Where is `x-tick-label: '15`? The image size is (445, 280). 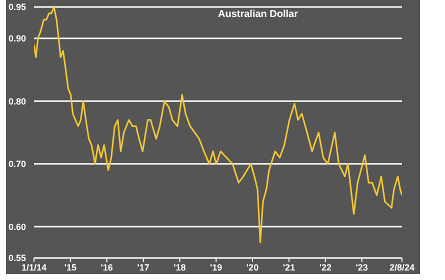
x-tick-label: '15 is located at coordinates (70, 267).